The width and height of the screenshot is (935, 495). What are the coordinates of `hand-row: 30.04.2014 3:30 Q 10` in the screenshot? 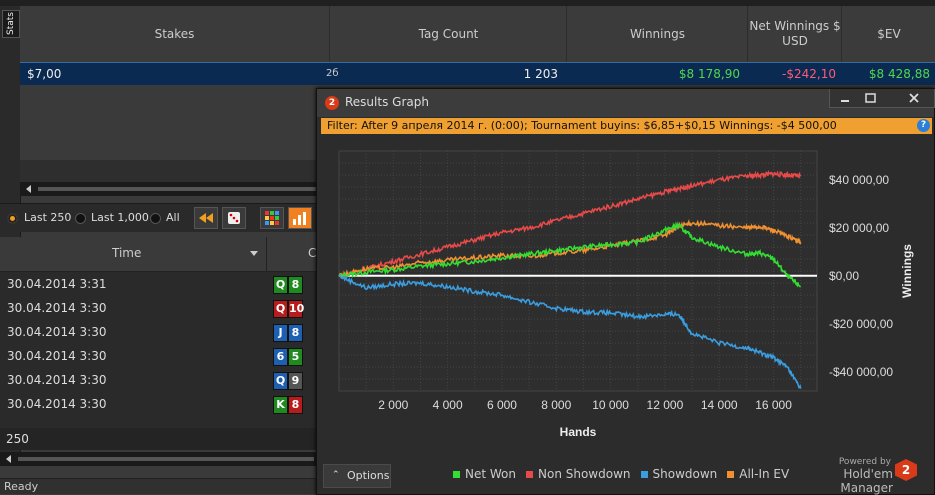 It's located at (160, 308).